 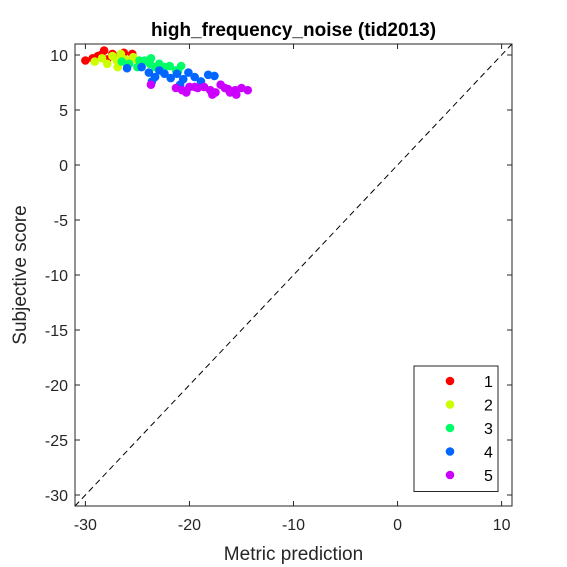 I want to click on legend-label-5: 5, so click(x=488, y=476).